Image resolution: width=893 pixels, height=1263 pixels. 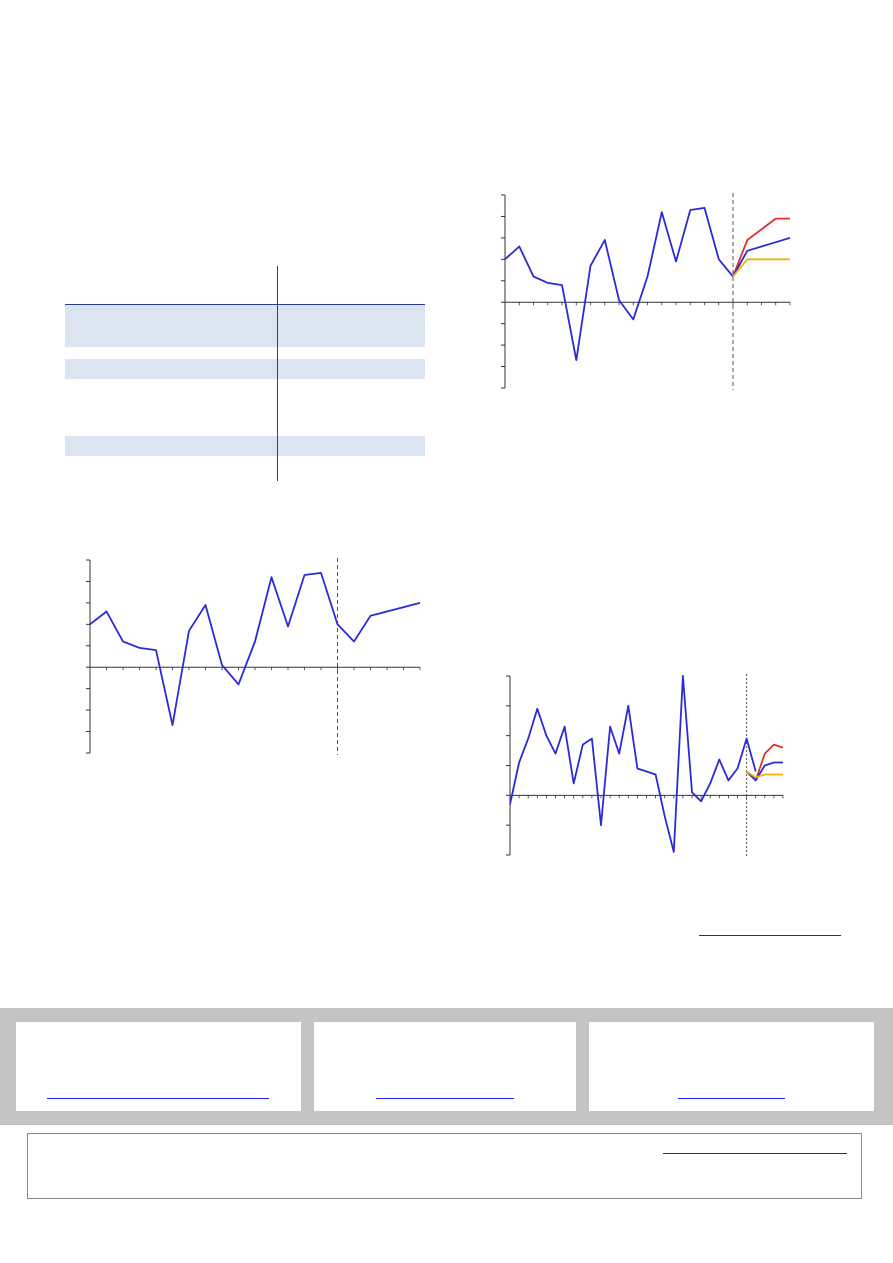 What do you see at coordinates (277, 373) in the screenshot?
I see `table-column-divider` at bounding box center [277, 373].